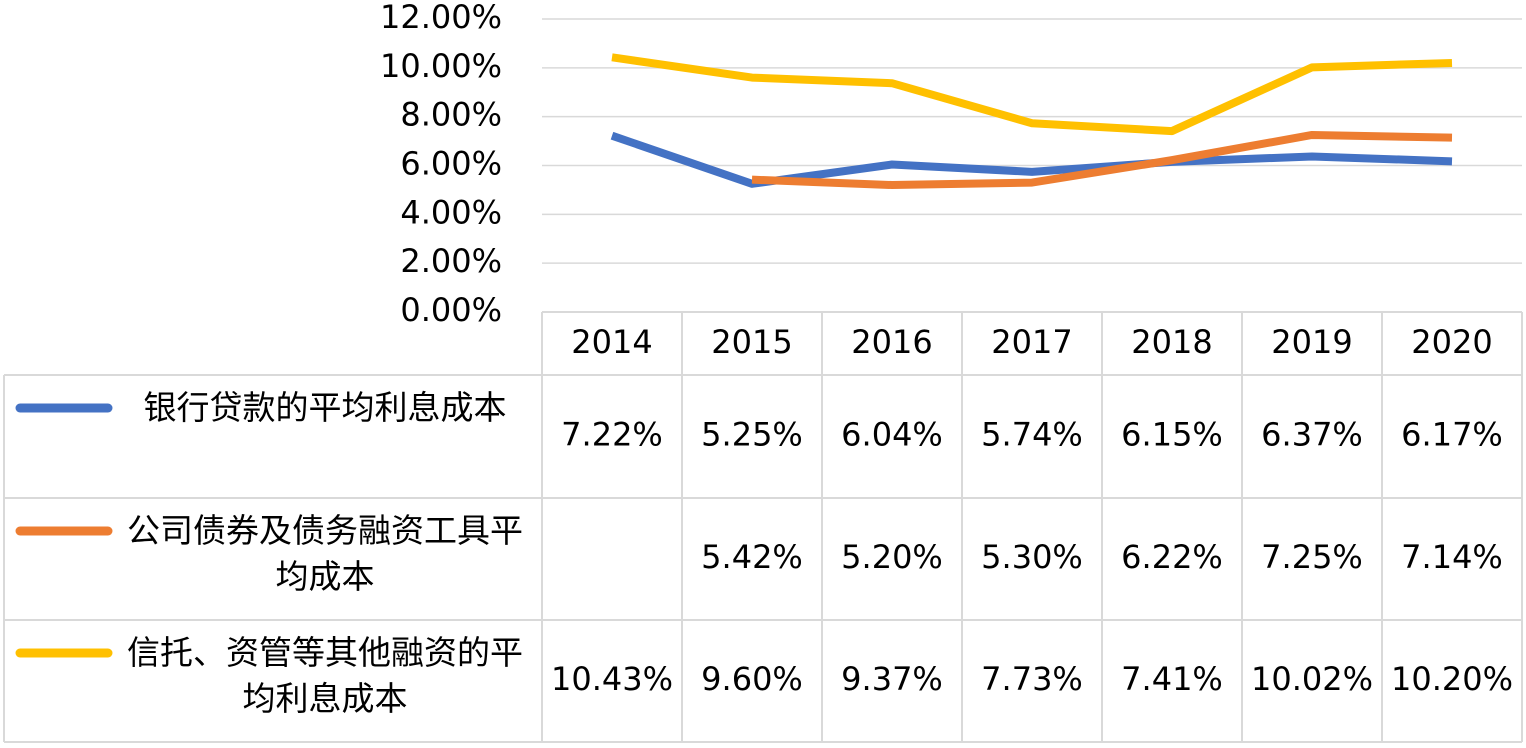 The width and height of the screenshot is (1526, 748). I want to click on legend-label: 信托、资管等其他融资的平均利息成本, so click(325, 675).